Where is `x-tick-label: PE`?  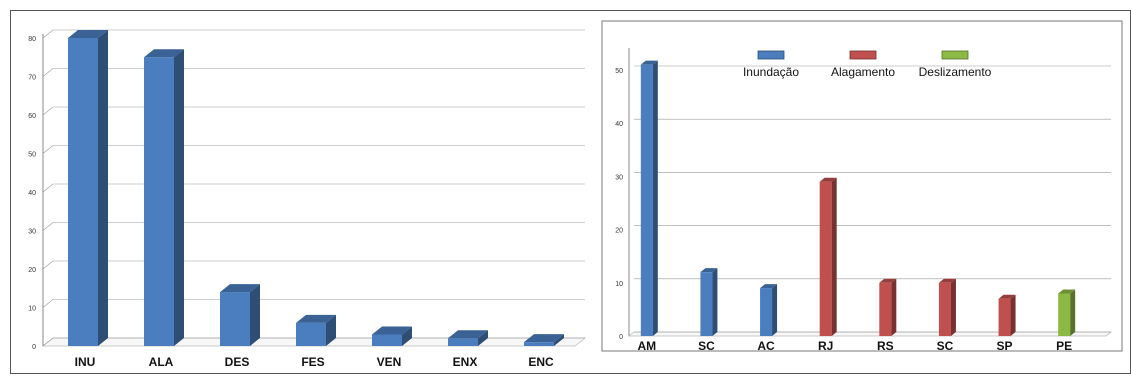
x-tick-label: PE is located at coordinates (1064, 345).